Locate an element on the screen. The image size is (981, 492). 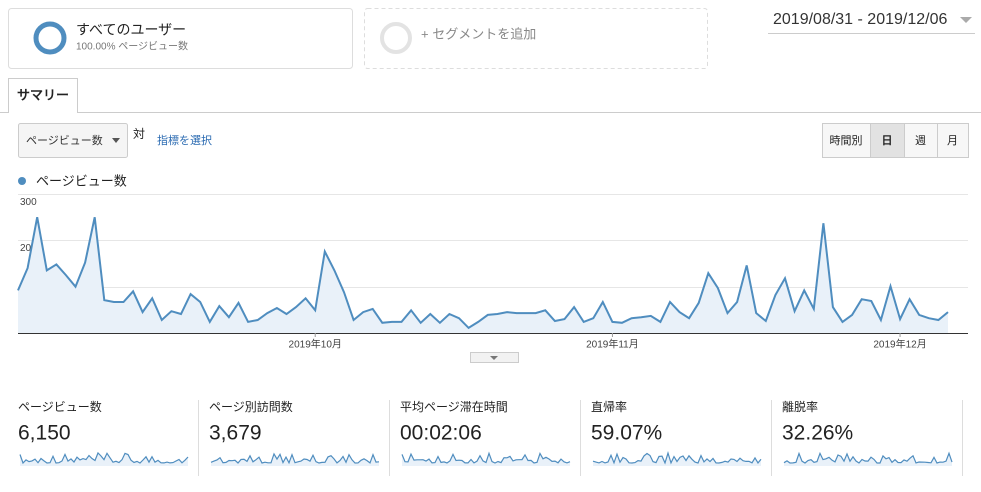
add-segment-card is located at coordinates (536, 38).